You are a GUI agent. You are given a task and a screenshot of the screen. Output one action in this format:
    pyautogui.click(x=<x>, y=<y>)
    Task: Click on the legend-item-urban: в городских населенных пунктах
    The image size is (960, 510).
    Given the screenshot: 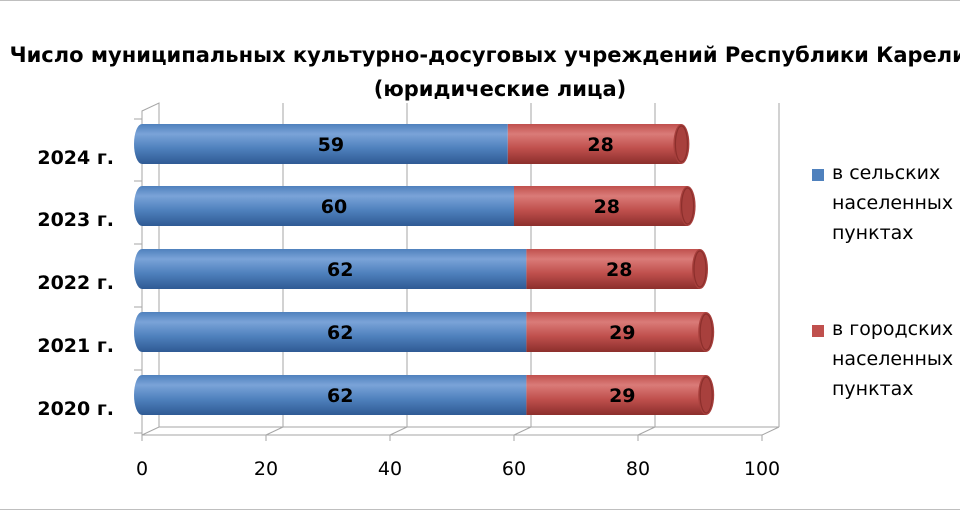 What is the action you would take?
    pyautogui.click(x=886, y=359)
    